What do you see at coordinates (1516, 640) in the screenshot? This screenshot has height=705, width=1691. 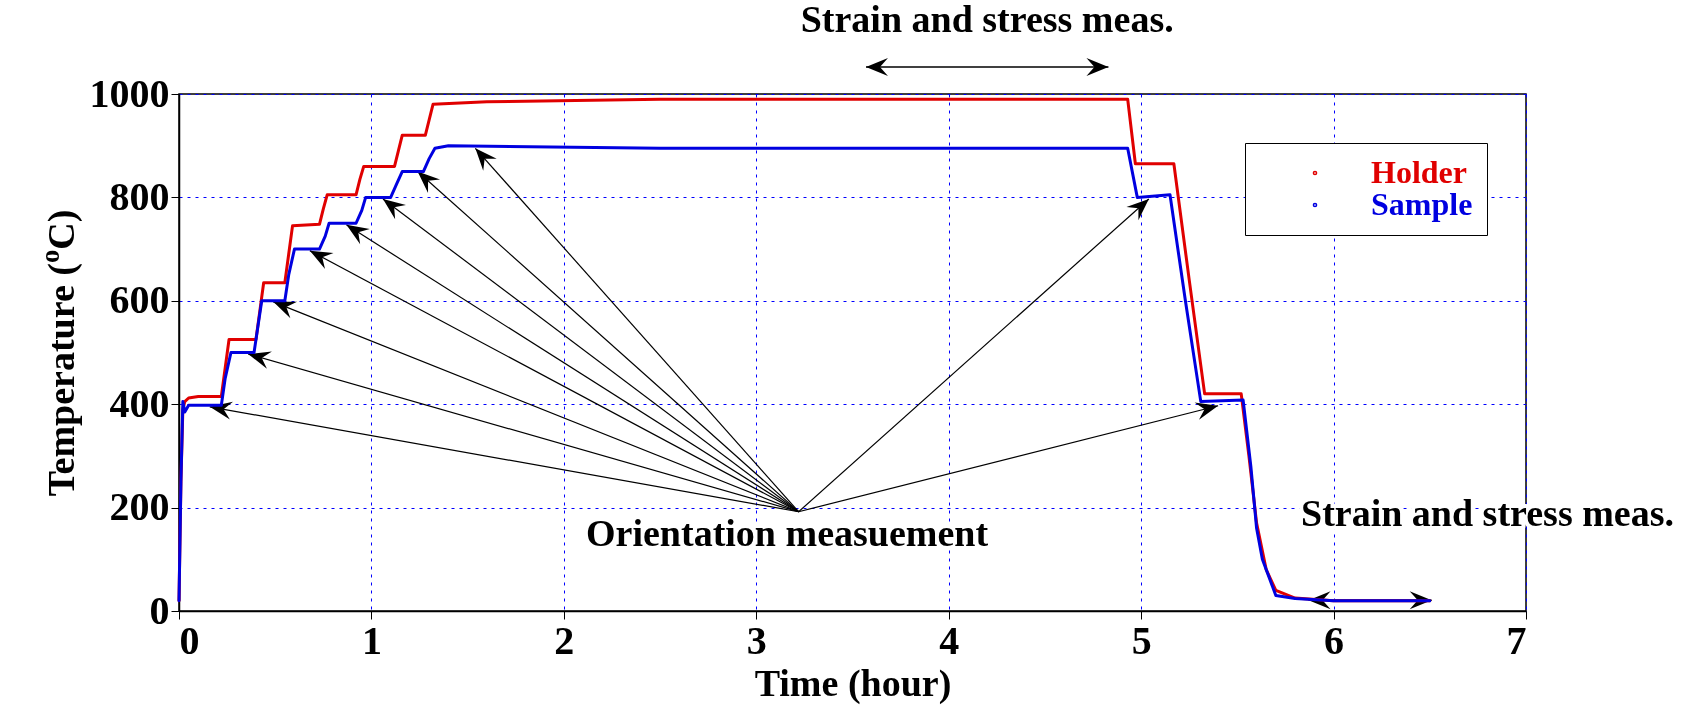 I see `x-tick-label: 7` at bounding box center [1516, 640].